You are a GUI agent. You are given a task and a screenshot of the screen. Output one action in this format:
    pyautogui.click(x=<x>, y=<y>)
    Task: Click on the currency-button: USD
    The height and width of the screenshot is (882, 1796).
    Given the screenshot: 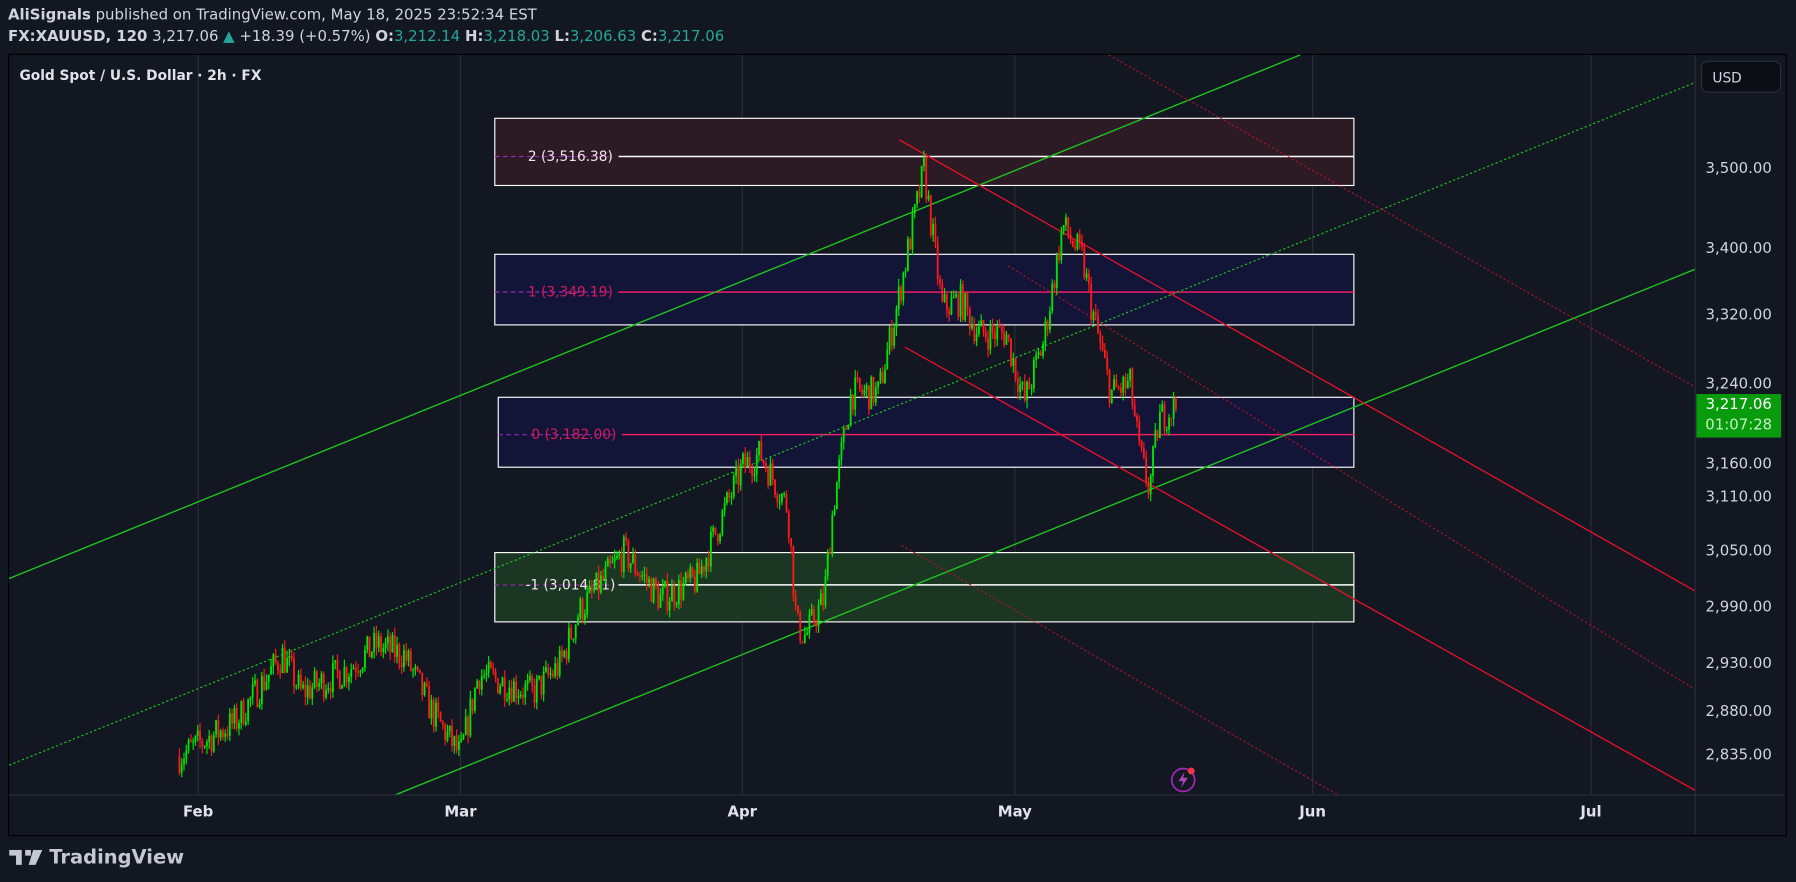 What is the action you would take?
    pyautogui.click(x=1741, y=76)
    